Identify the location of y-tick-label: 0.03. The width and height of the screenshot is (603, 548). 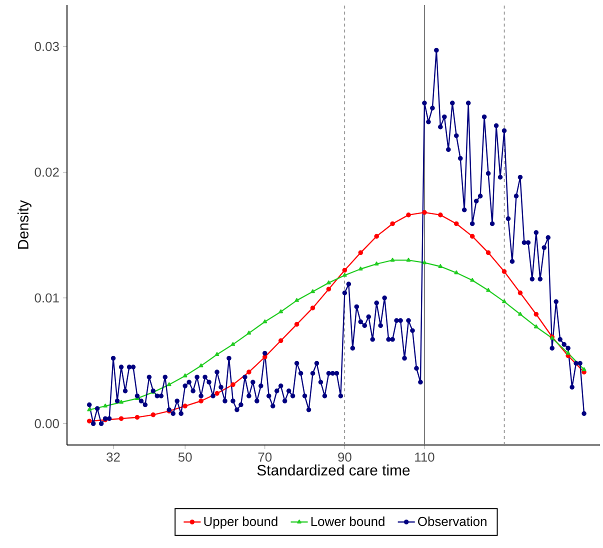
(46, 47).